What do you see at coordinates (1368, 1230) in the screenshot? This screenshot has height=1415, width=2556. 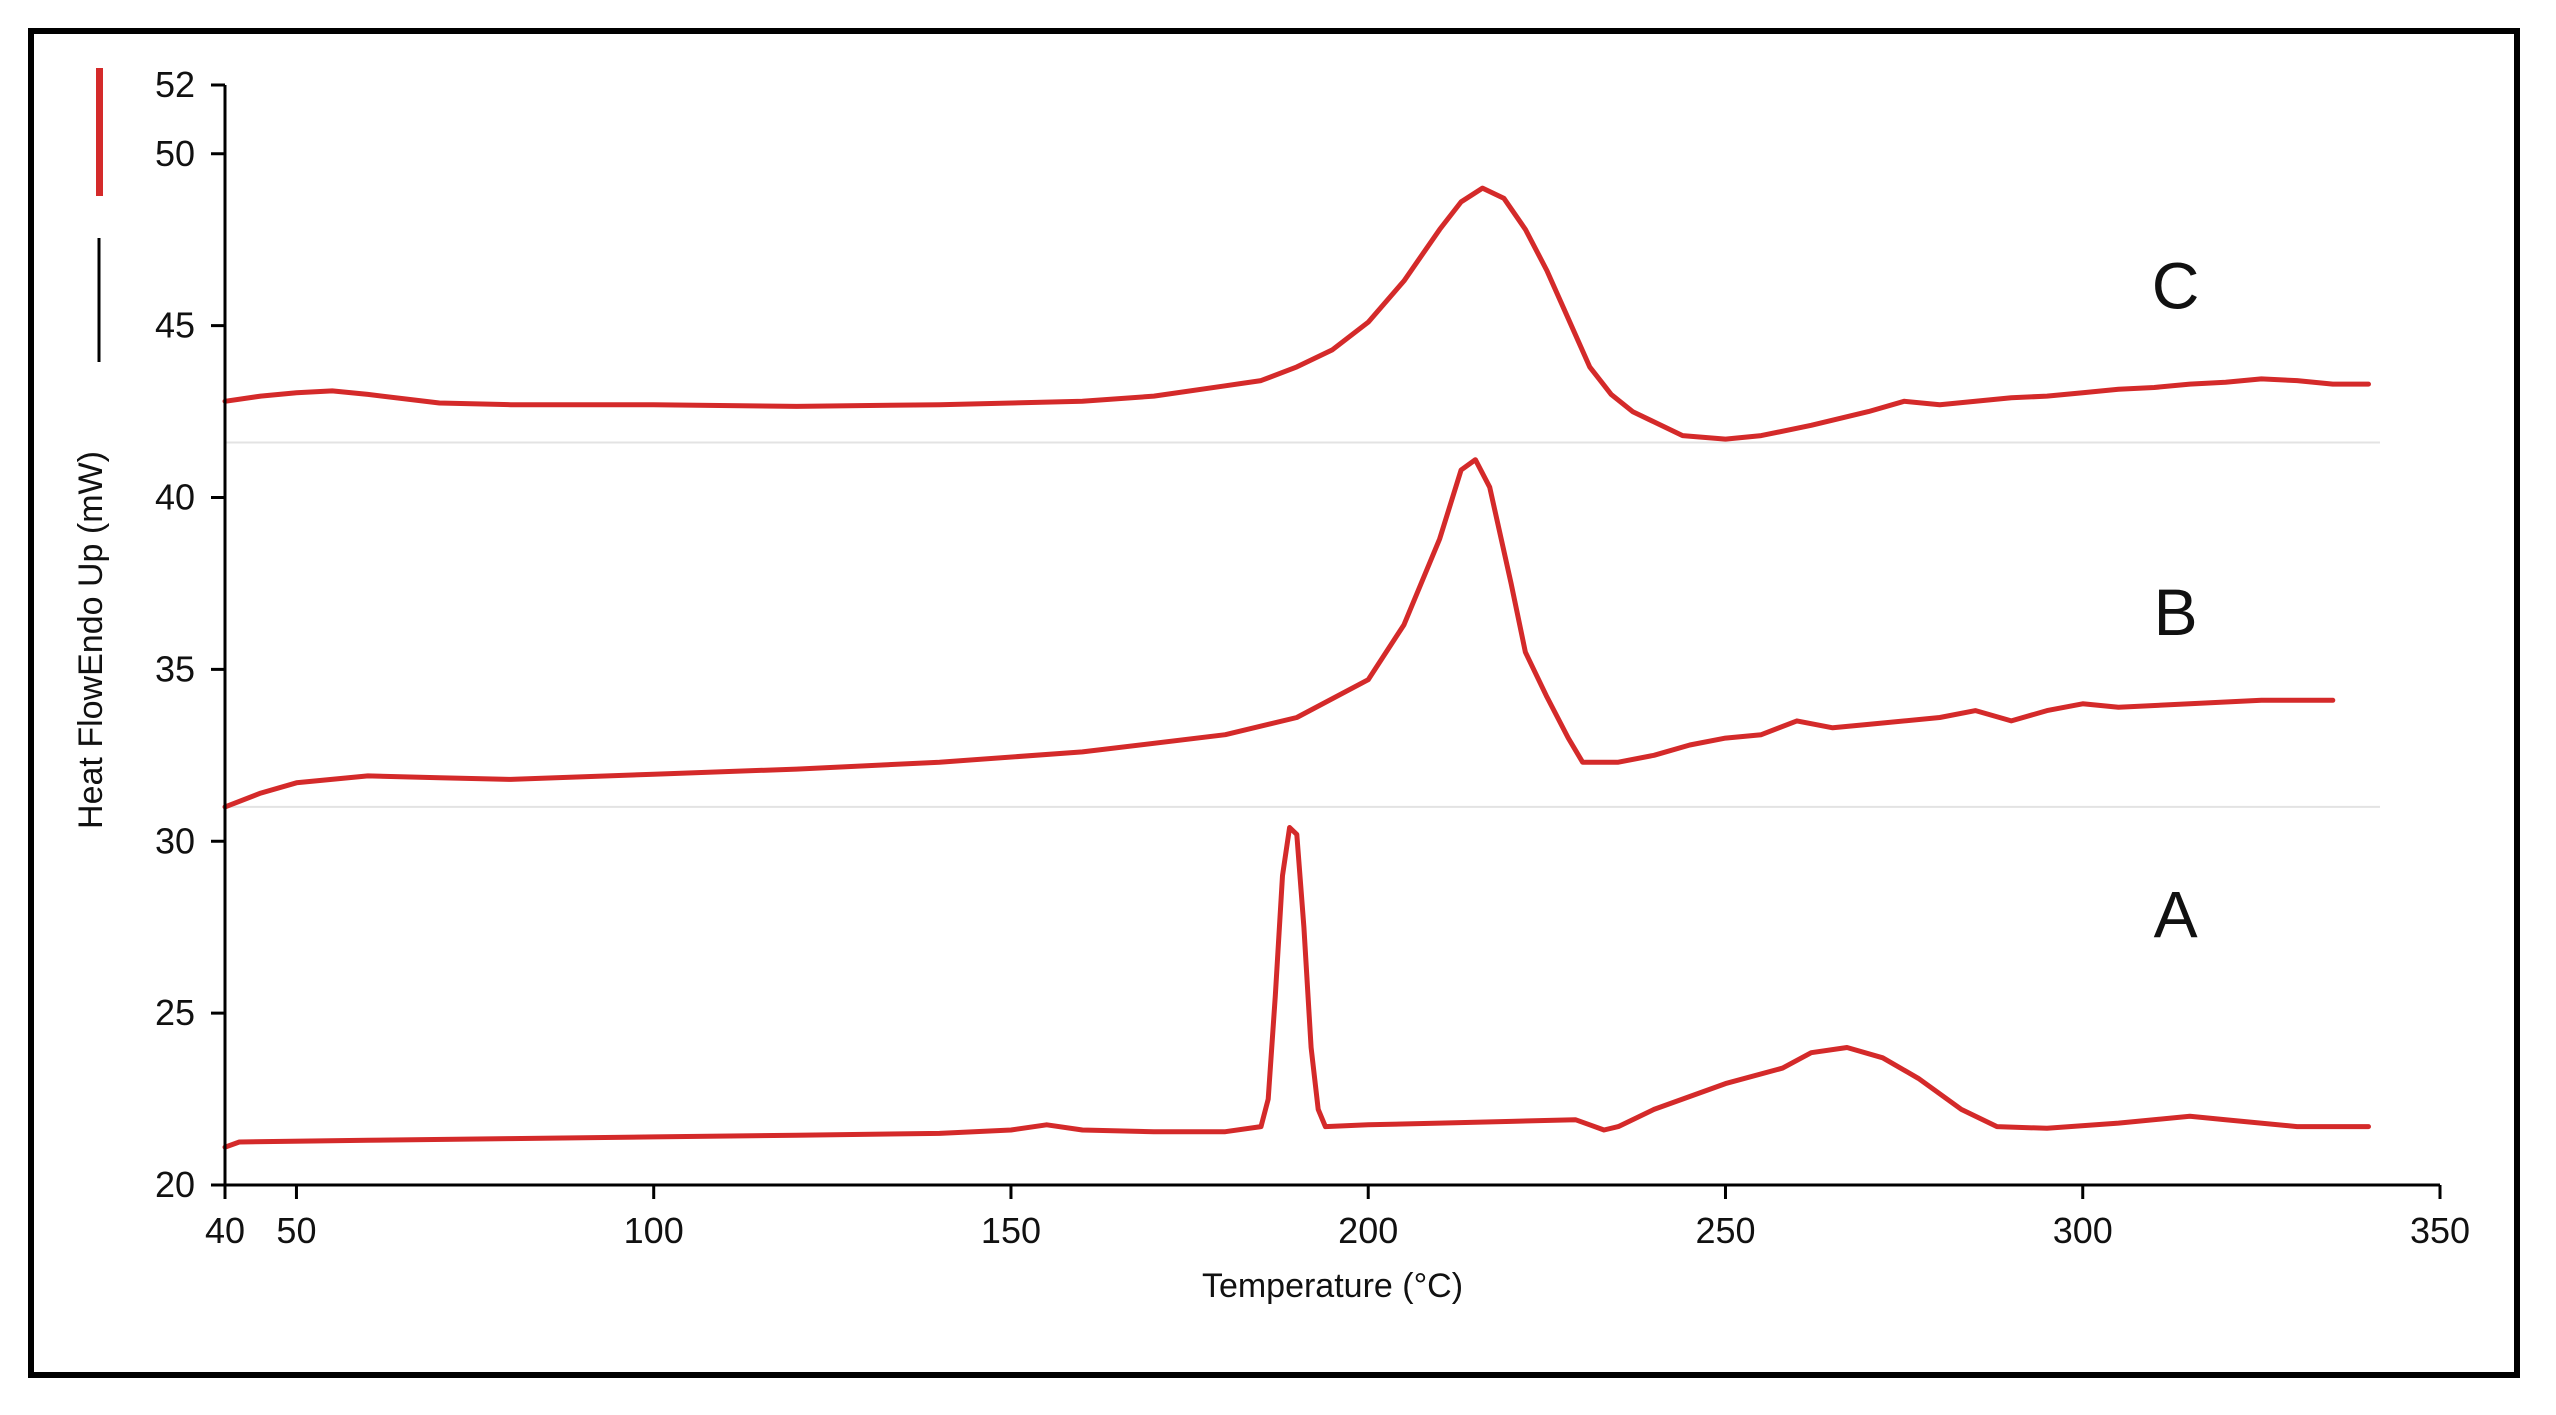 I see `x-tick-label: 200` at bounding box center [1368, 1230].